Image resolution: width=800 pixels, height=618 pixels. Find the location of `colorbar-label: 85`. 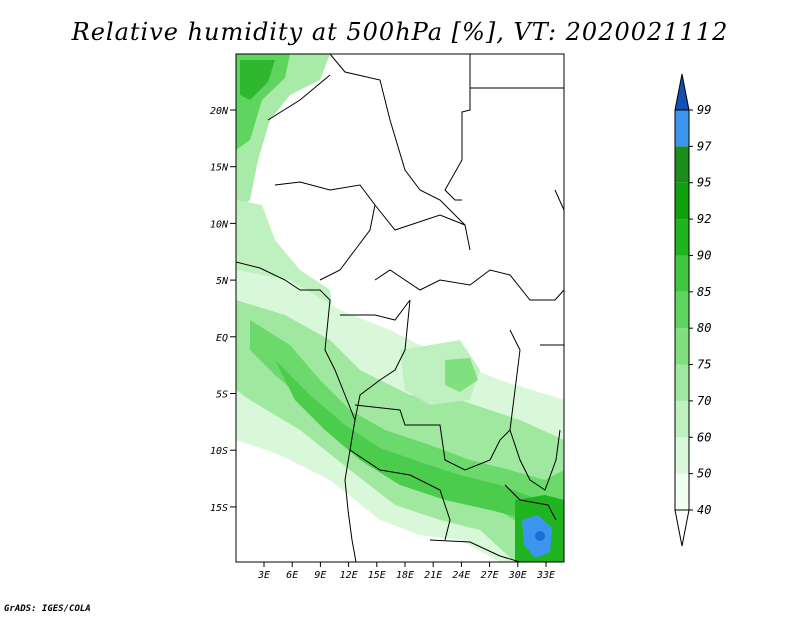

colorbar-label: 85 is located at coordinates (704, 292).